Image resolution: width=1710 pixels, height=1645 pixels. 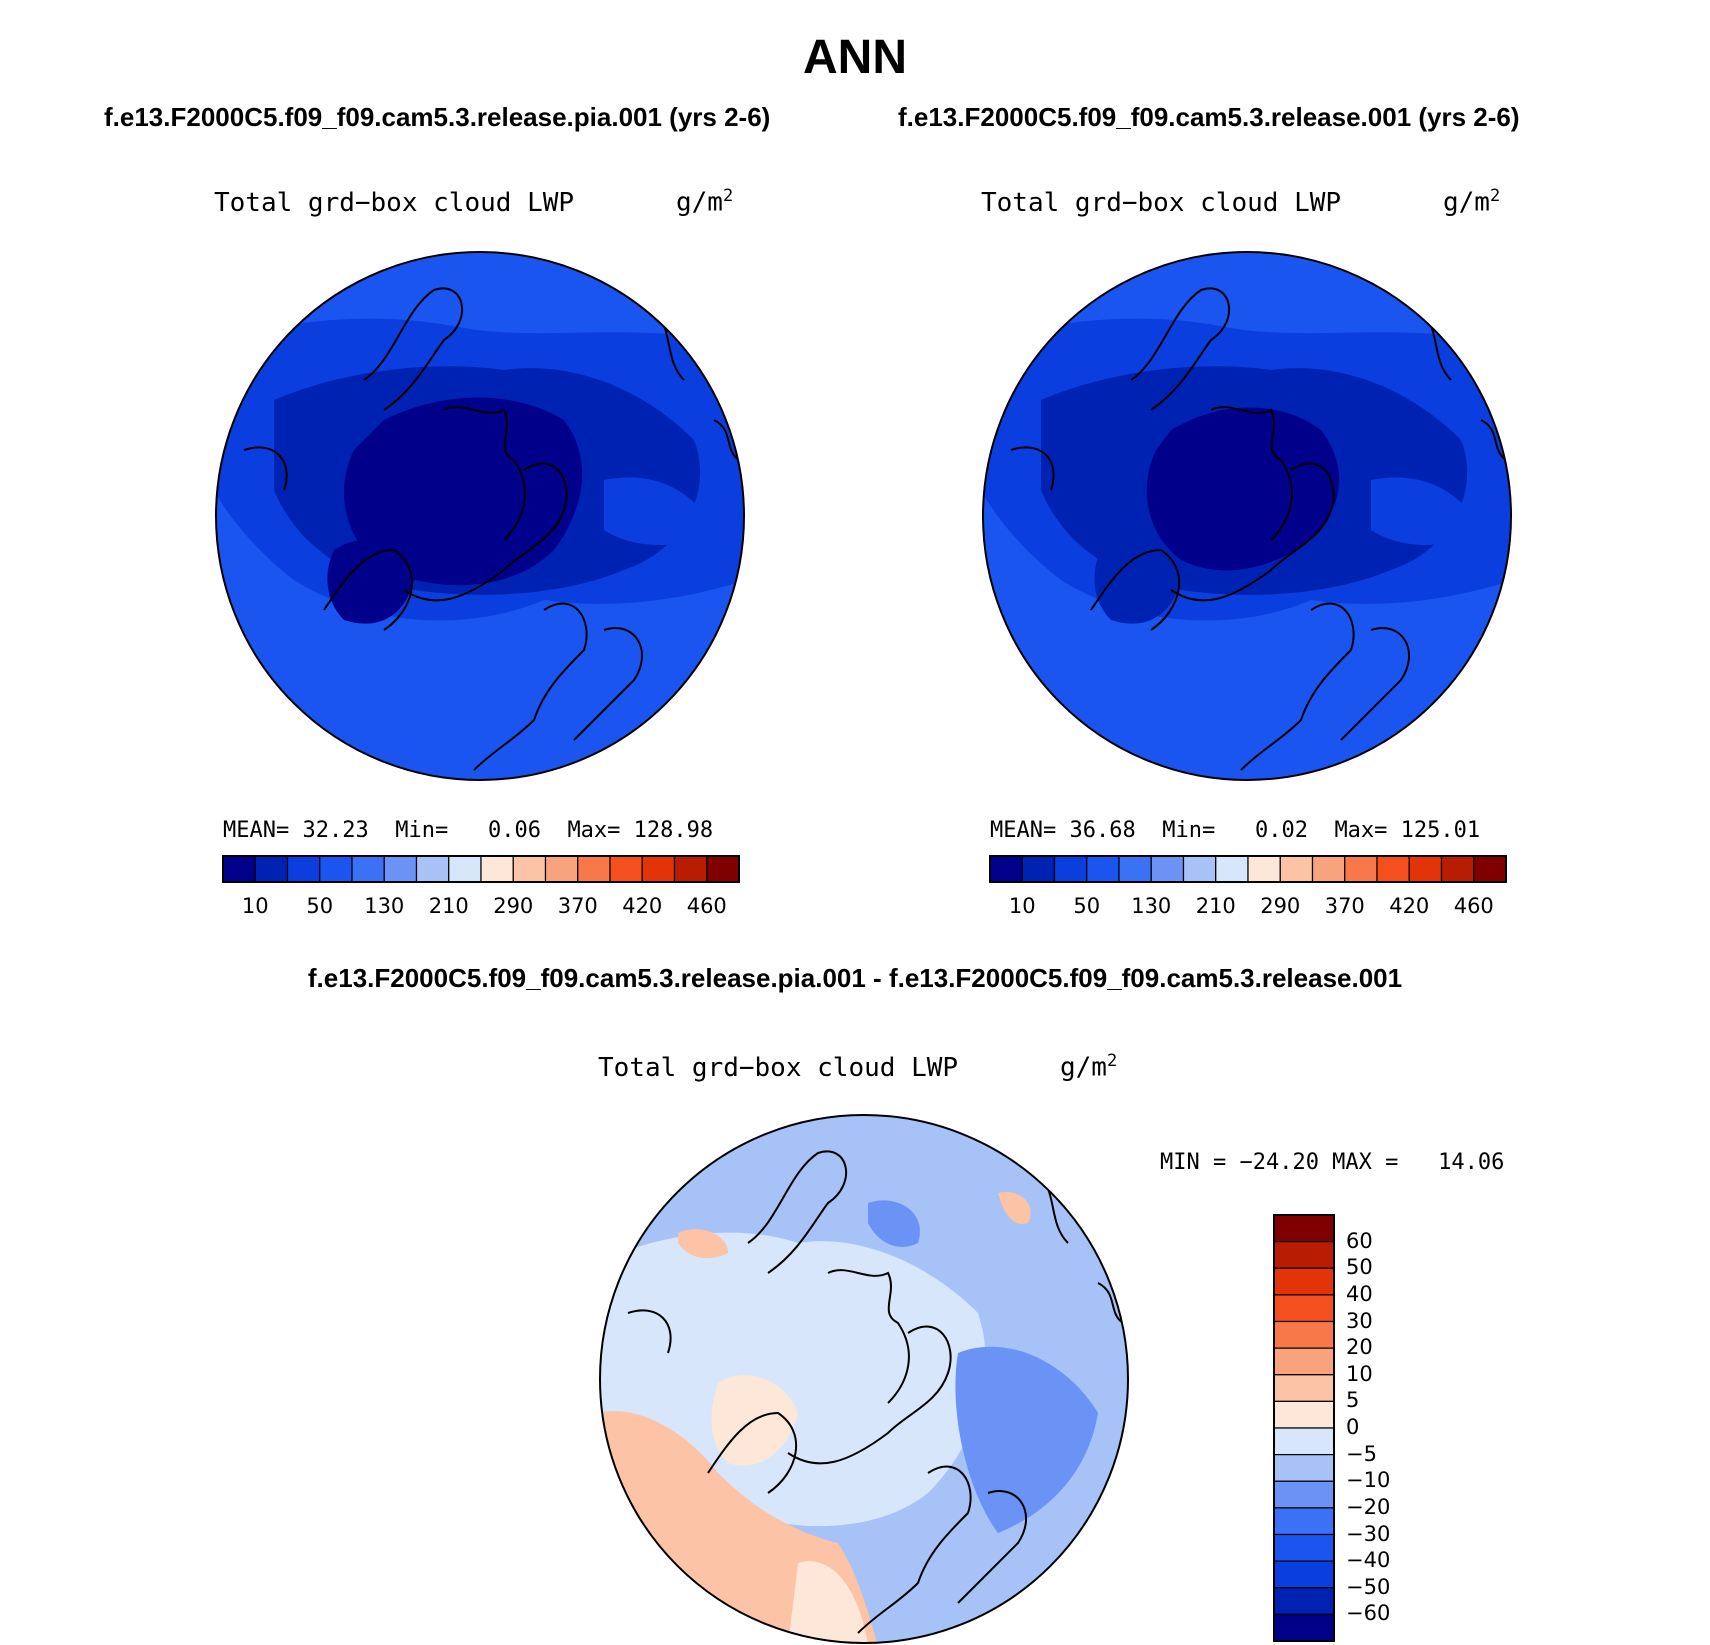 What do you see at coordinates (1368, 1533) in the screenshot?
I see `colorbar-difference-tick: −30` at bounding box center [1368, 1533].